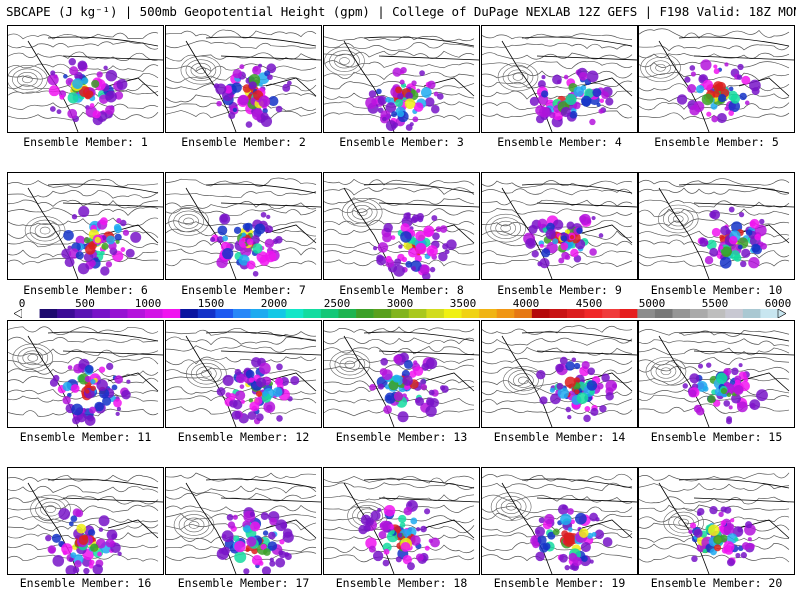 This screenshot has width=800, height=600. I want to click on ensemble-member-label: Ensemble Member: 15, so click(716, 437).